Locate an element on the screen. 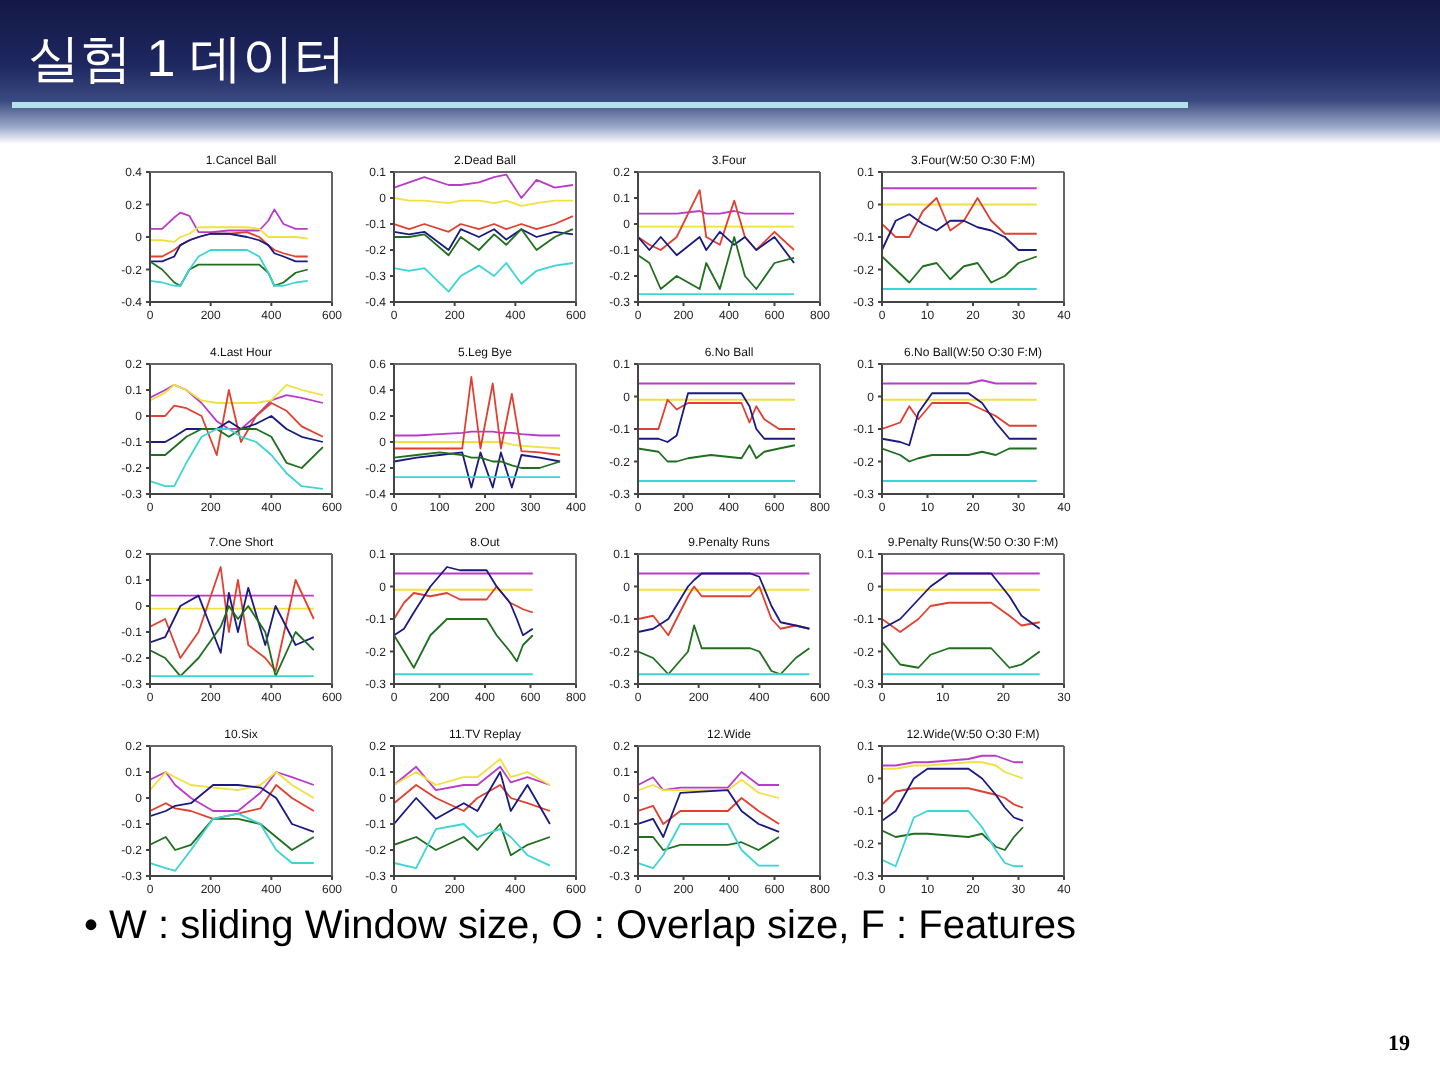  text: 실험 1 데이터 is located at coordinates (187, 58).